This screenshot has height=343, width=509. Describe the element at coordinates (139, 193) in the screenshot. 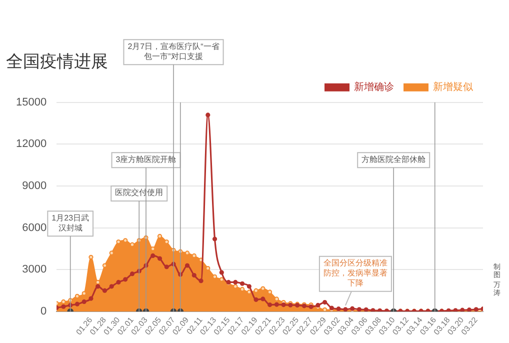

I see `ref-line-label: 医院交付使用` at that location.